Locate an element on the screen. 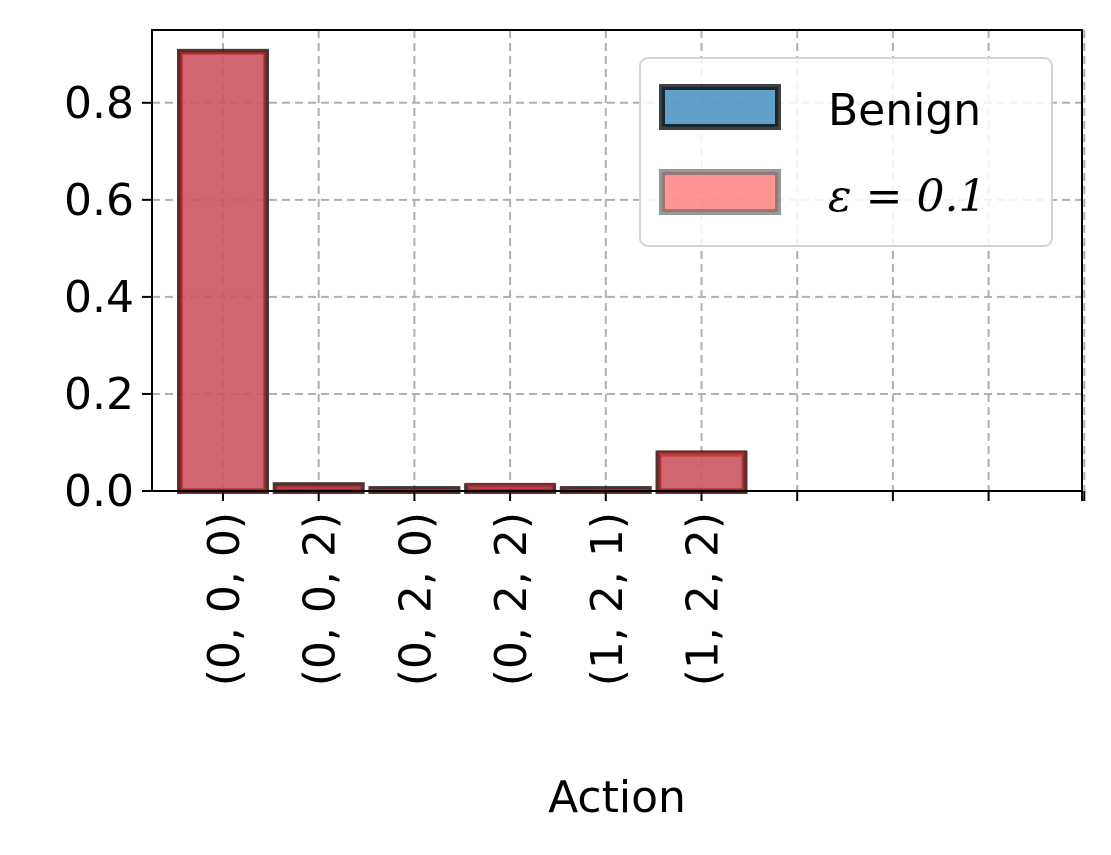  y-tick-label: 0.8 is located at coordinates (99, 103).